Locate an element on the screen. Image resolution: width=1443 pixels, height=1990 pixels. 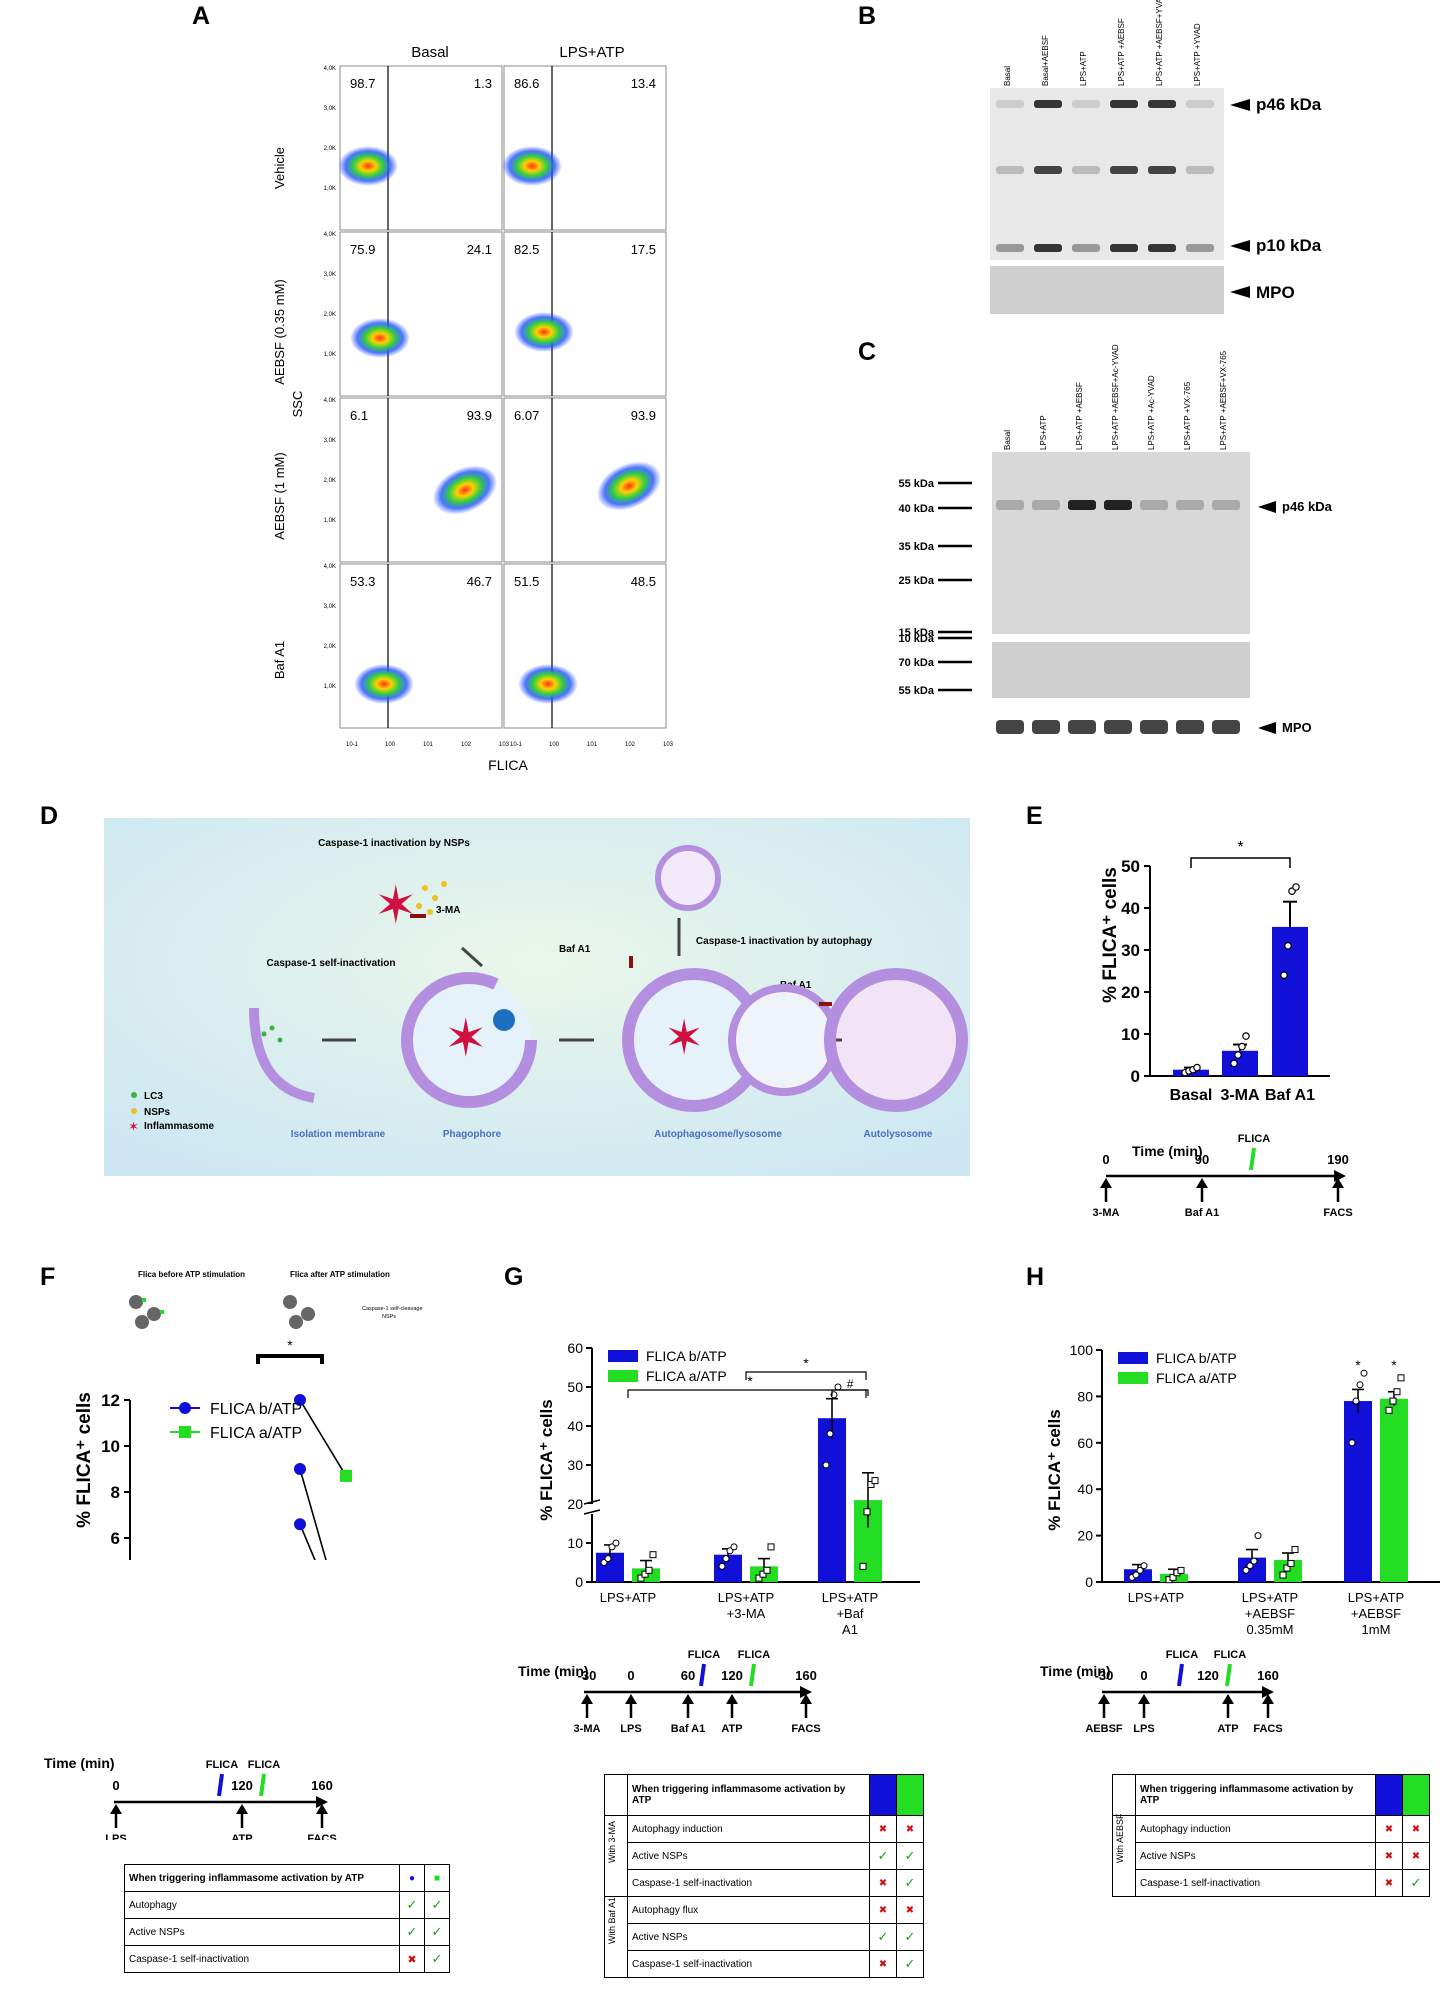
row-label: Active NSPs is located at coordinates (262, 1932).